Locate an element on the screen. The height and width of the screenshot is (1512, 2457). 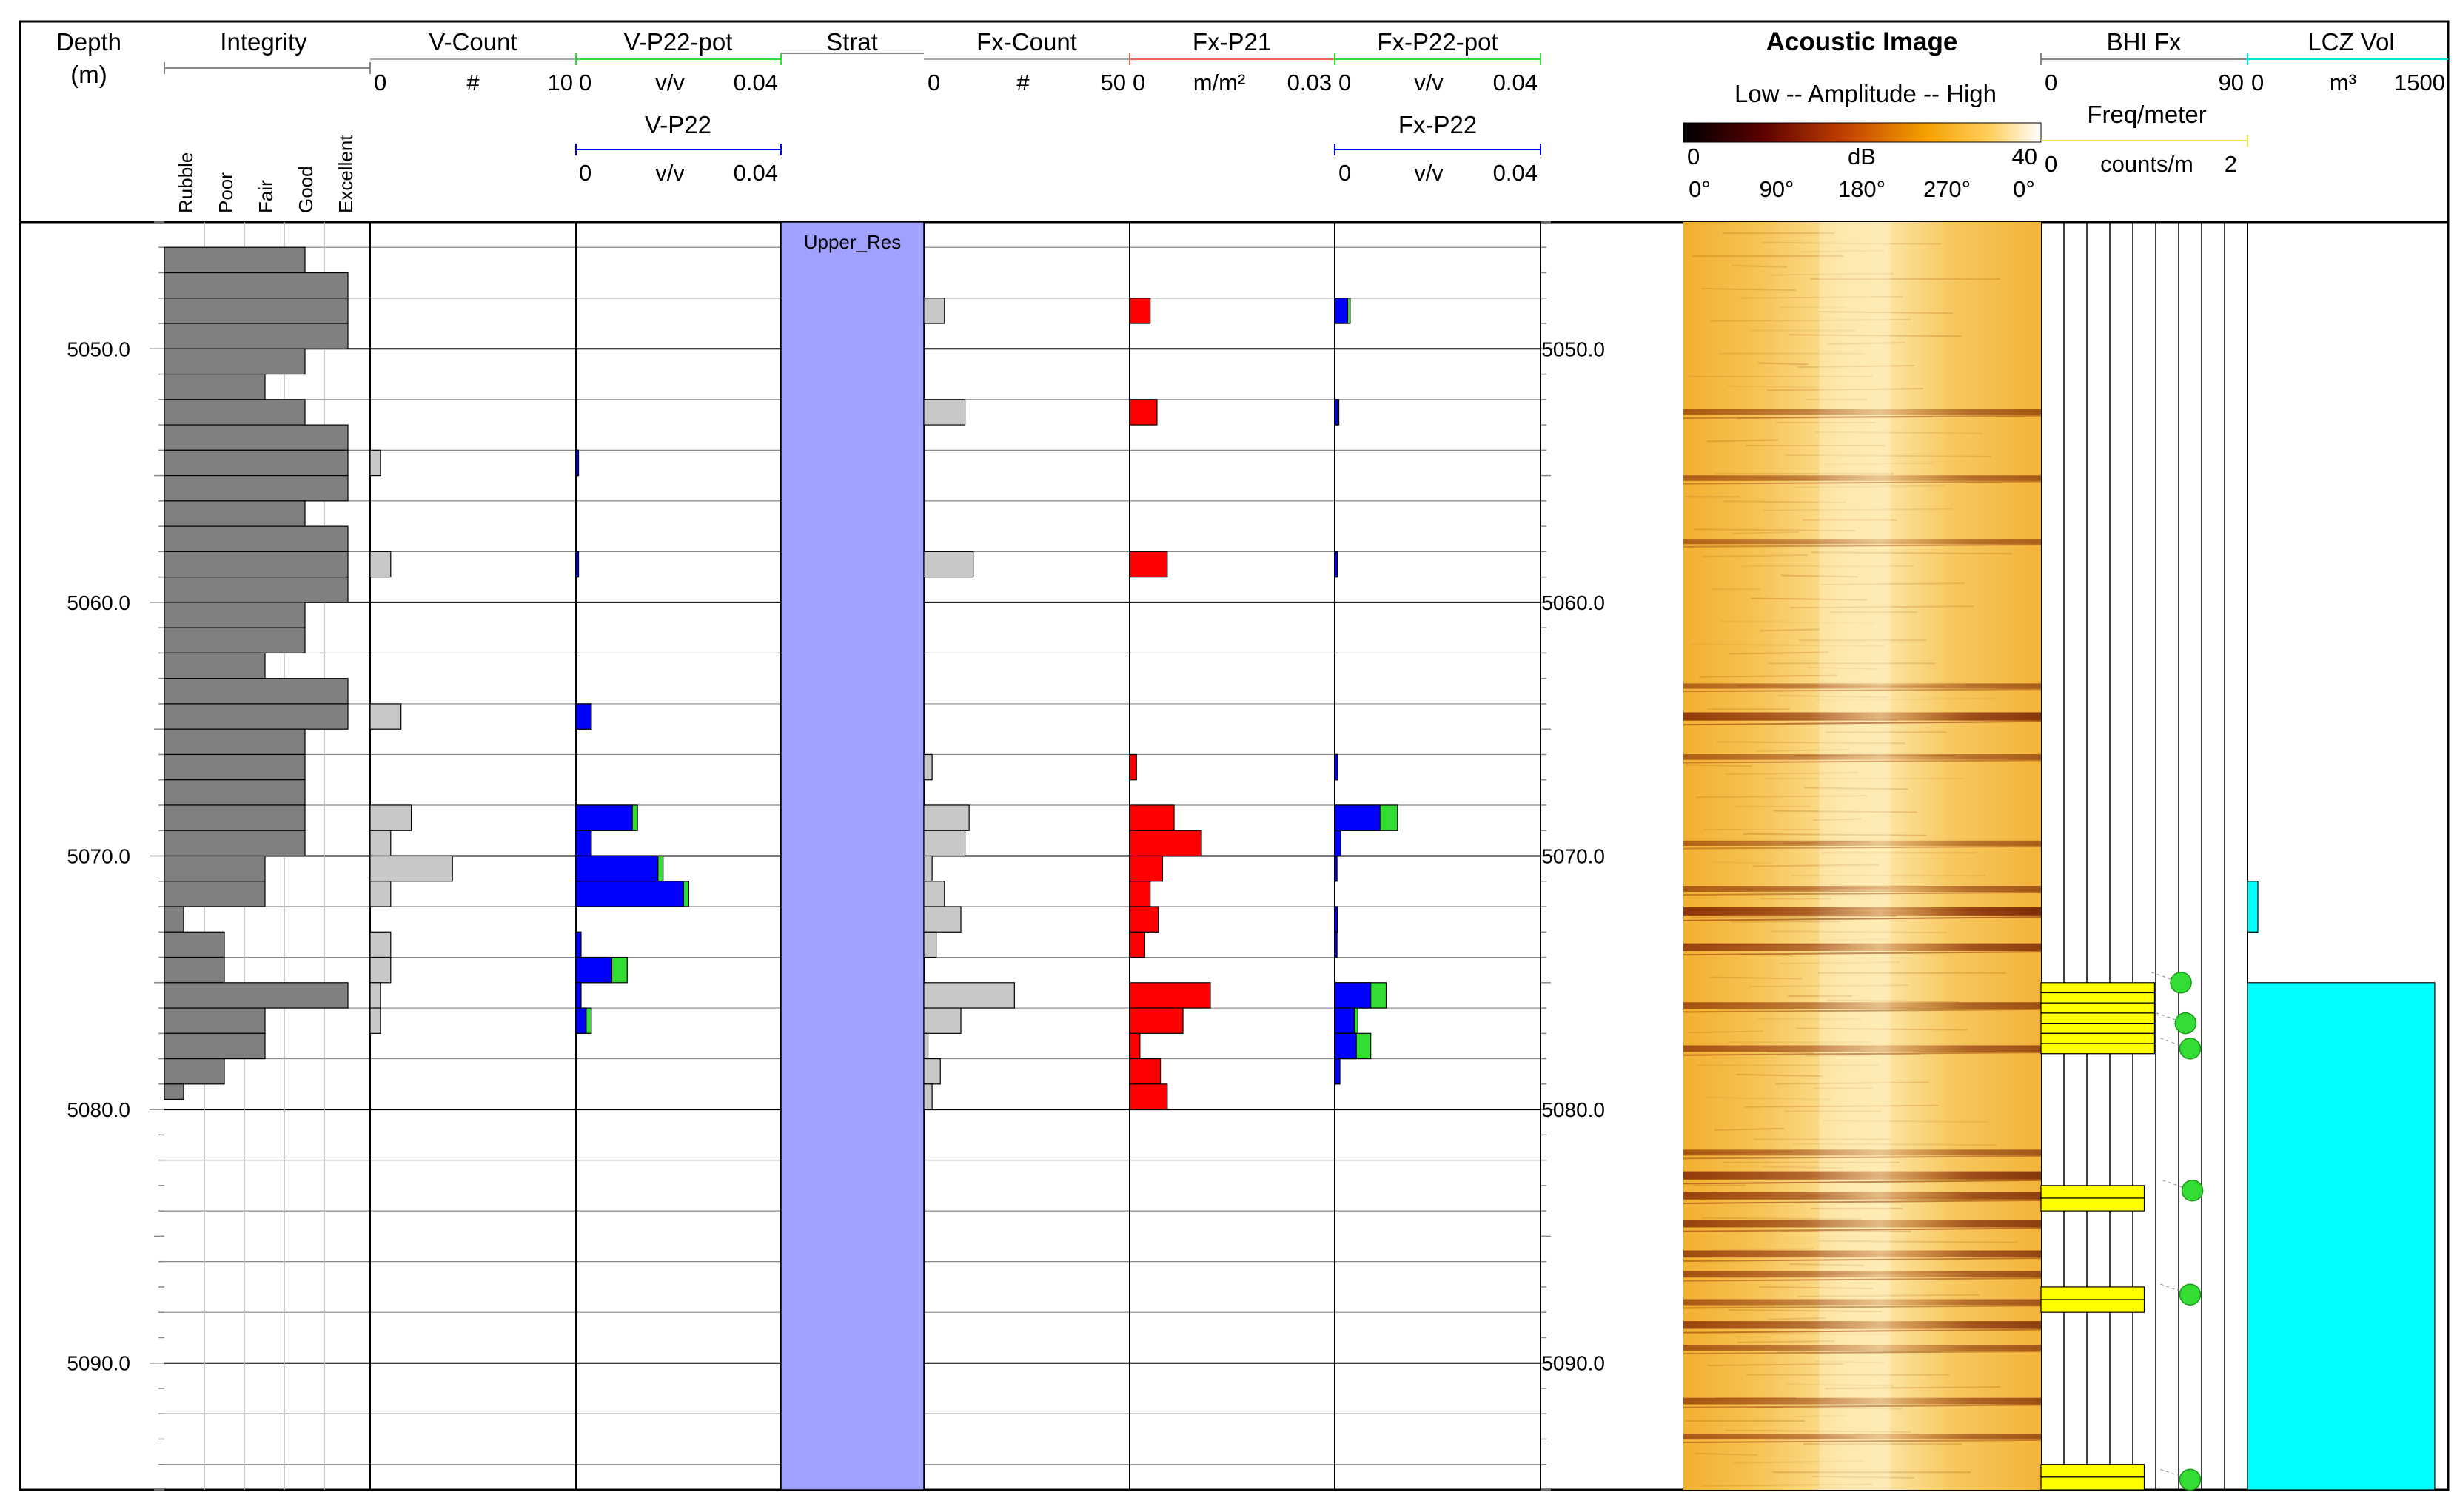
acoustic-background is located at coordinates (1862, 856).